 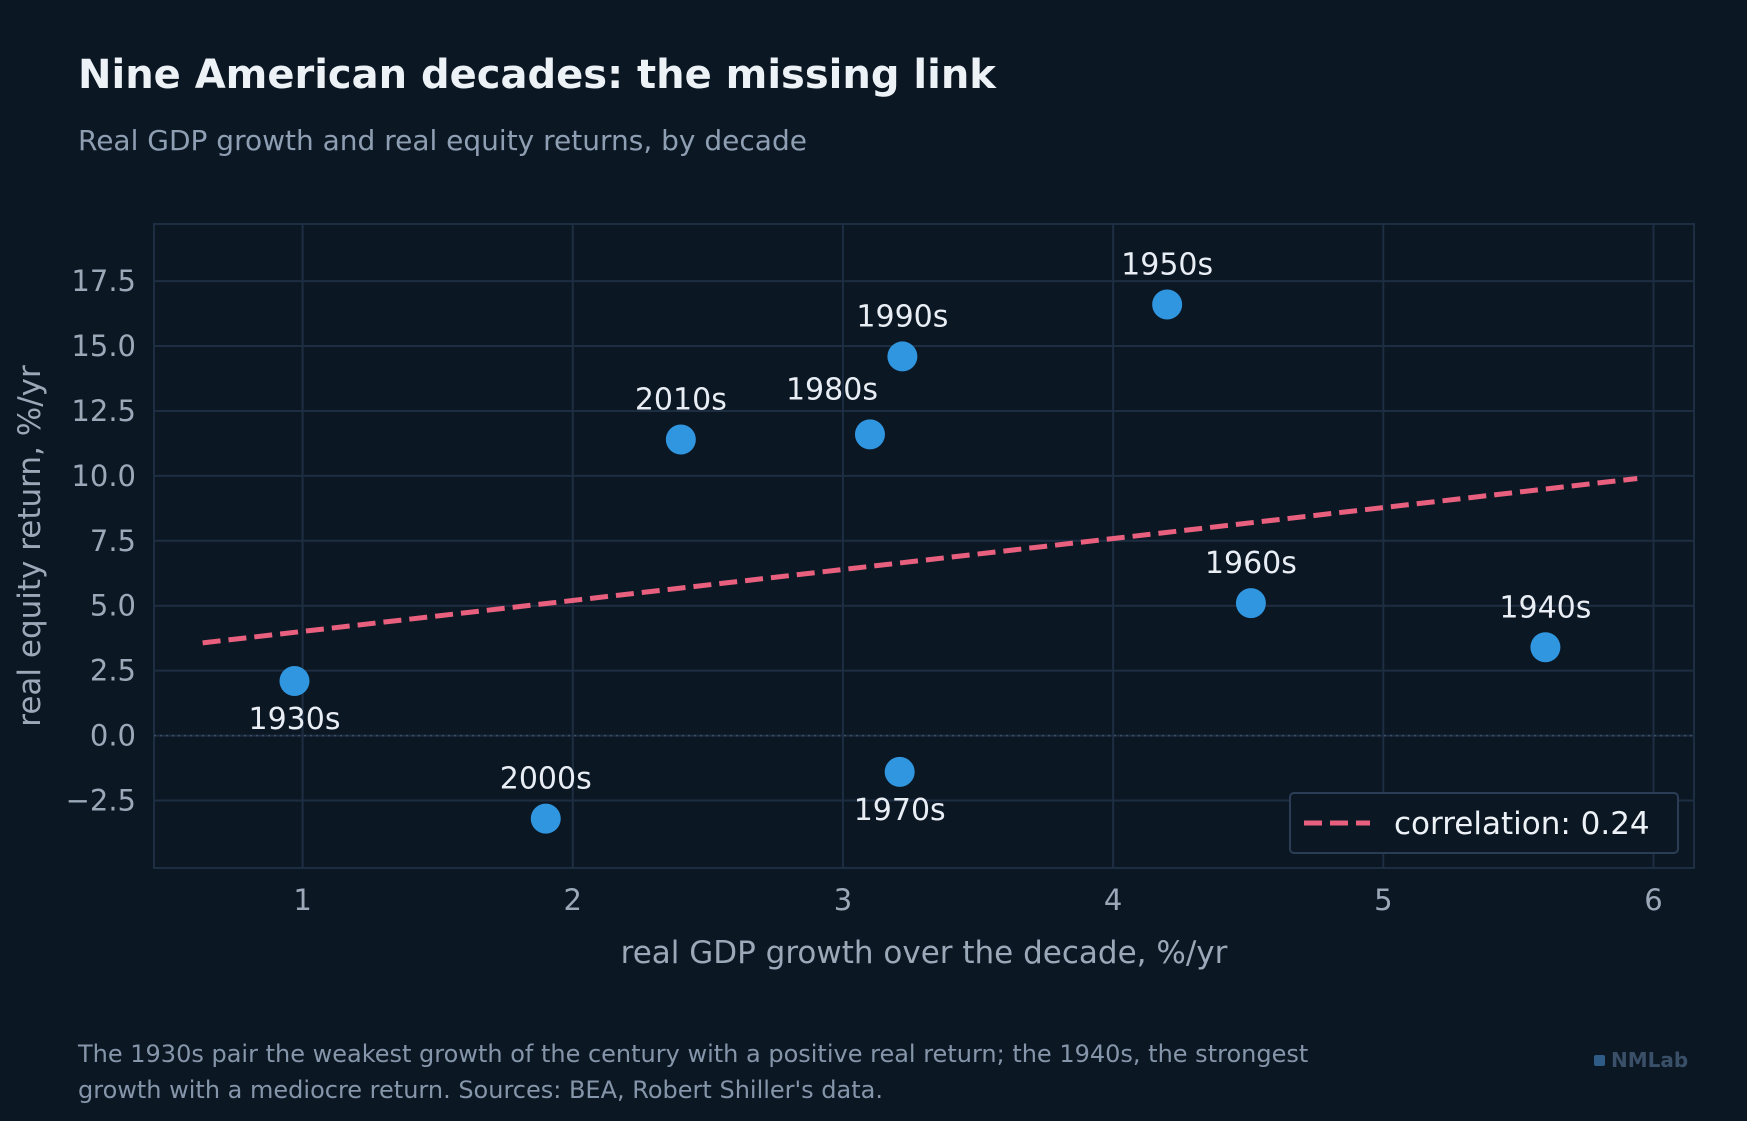 What do you see at coordinates (101, 800) in the screenshot?
I see `y-tick-label: −2.5` at bounding box center [101, 800].